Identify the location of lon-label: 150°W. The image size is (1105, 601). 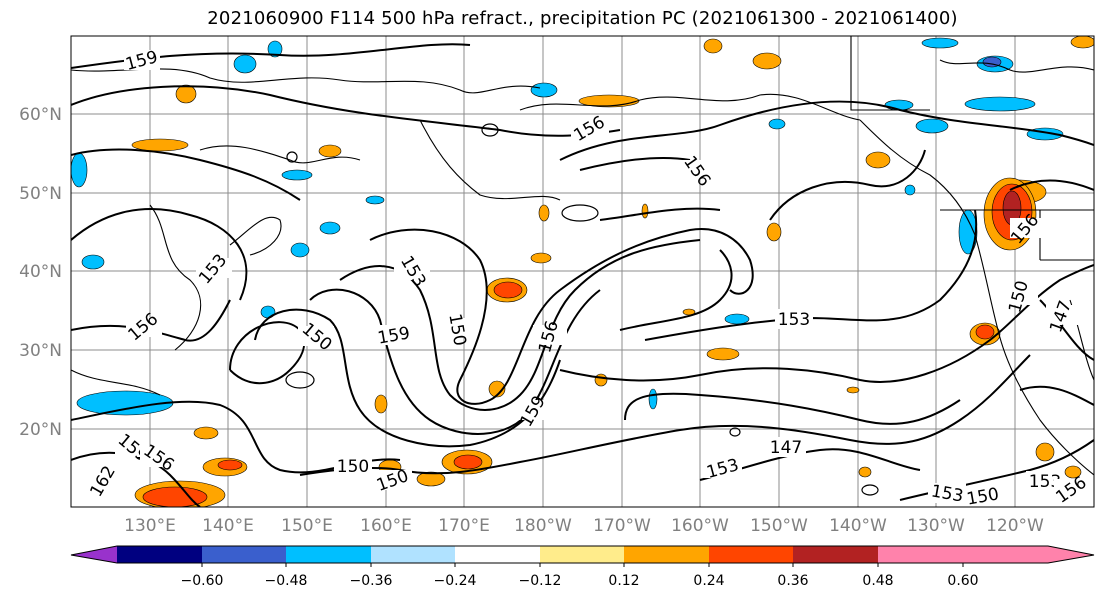
(779, 526).